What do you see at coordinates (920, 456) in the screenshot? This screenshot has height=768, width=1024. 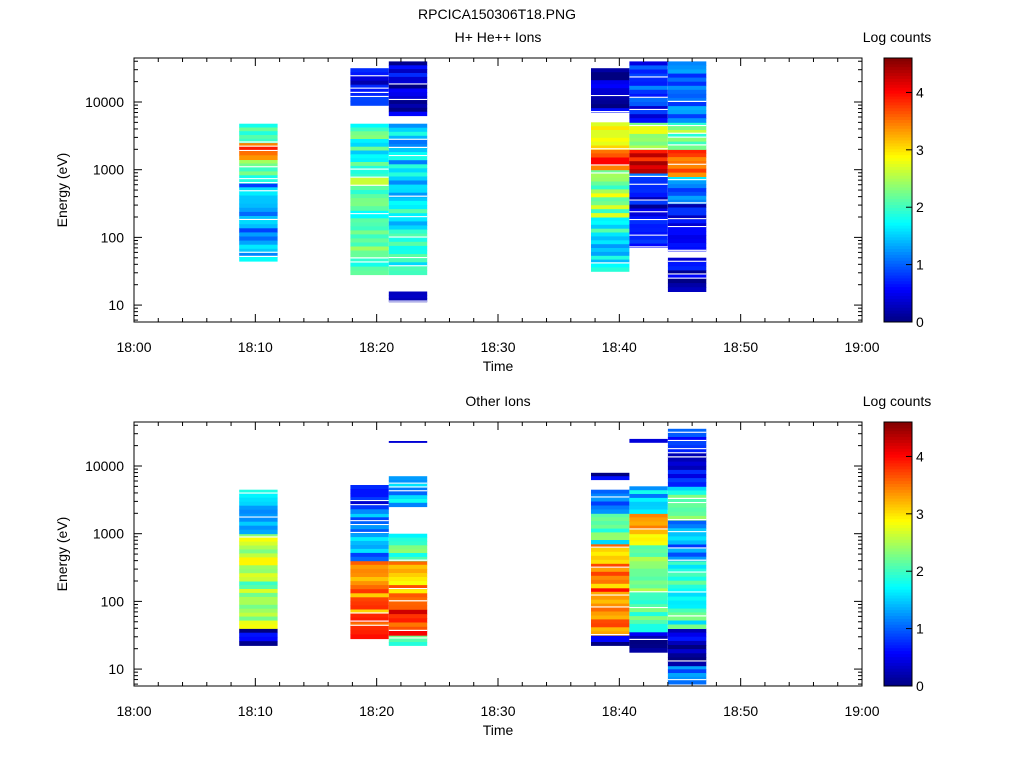 I see `colorbar-tick-label: 4` at bounding box center [920, 456].